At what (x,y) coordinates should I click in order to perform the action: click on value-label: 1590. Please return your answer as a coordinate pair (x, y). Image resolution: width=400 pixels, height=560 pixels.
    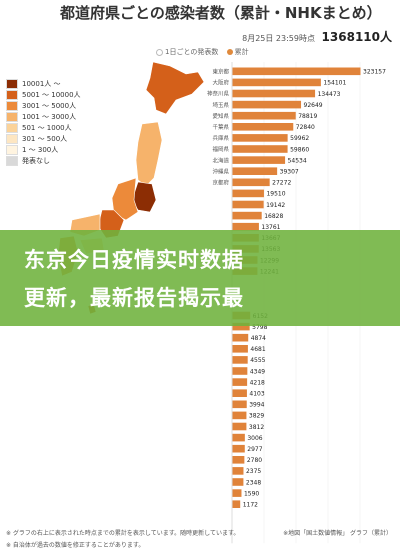
    Looking at the image, I should click on (251, 493).